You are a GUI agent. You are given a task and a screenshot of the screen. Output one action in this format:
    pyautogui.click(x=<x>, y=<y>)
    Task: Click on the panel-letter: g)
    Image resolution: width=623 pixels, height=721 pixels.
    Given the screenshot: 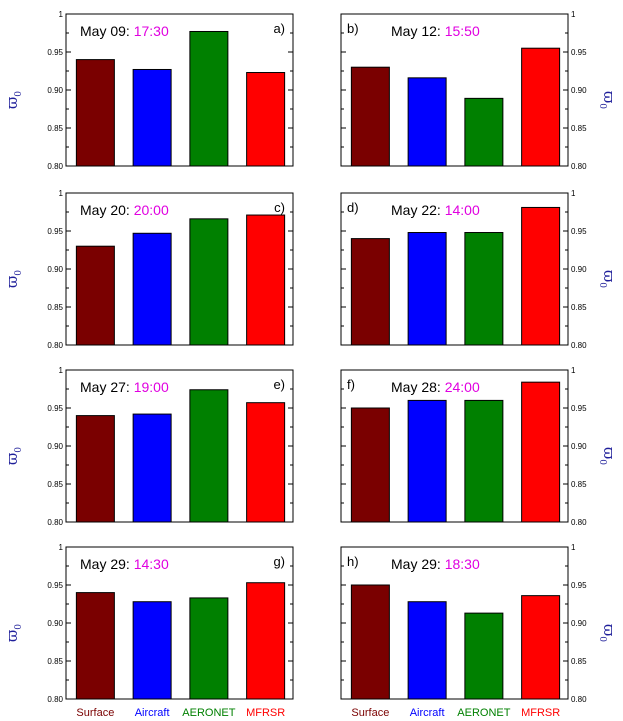 What is the action you would take?
    pyautogui.click(x=279, y=561)
    